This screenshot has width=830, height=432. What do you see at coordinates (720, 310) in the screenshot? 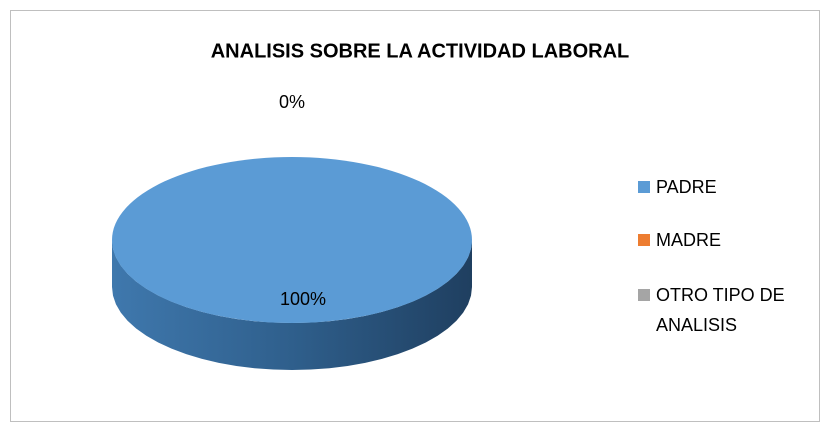
I see `legend-label: OTRO TIPO DE ANALISIS` at bounding box center [720, 310].